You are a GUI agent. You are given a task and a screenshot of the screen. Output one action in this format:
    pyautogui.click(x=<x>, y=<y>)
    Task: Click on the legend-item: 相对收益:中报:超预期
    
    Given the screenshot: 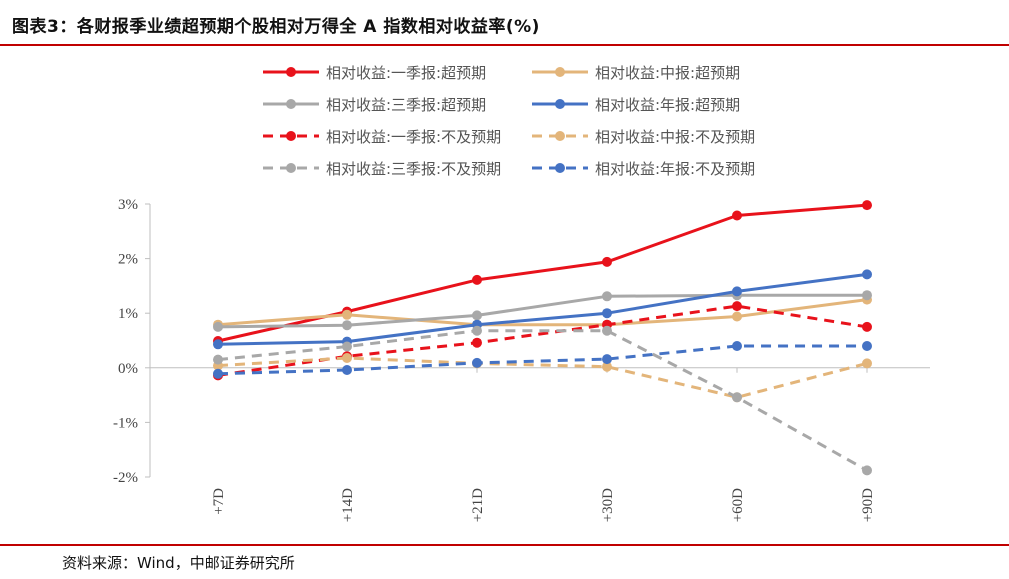 What is the action you would take?
    pyautogui.click(x=635, y=72)
    